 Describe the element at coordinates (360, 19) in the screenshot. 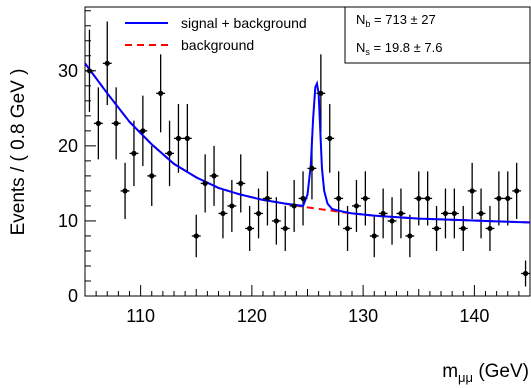

I see `stats-nb-symbol: N` at that location.